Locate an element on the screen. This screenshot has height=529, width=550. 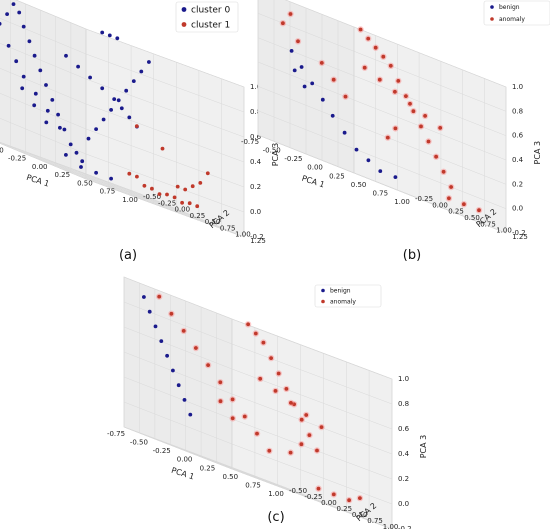
z-tick-label: -0.2 is located at coordinates (519, 233).